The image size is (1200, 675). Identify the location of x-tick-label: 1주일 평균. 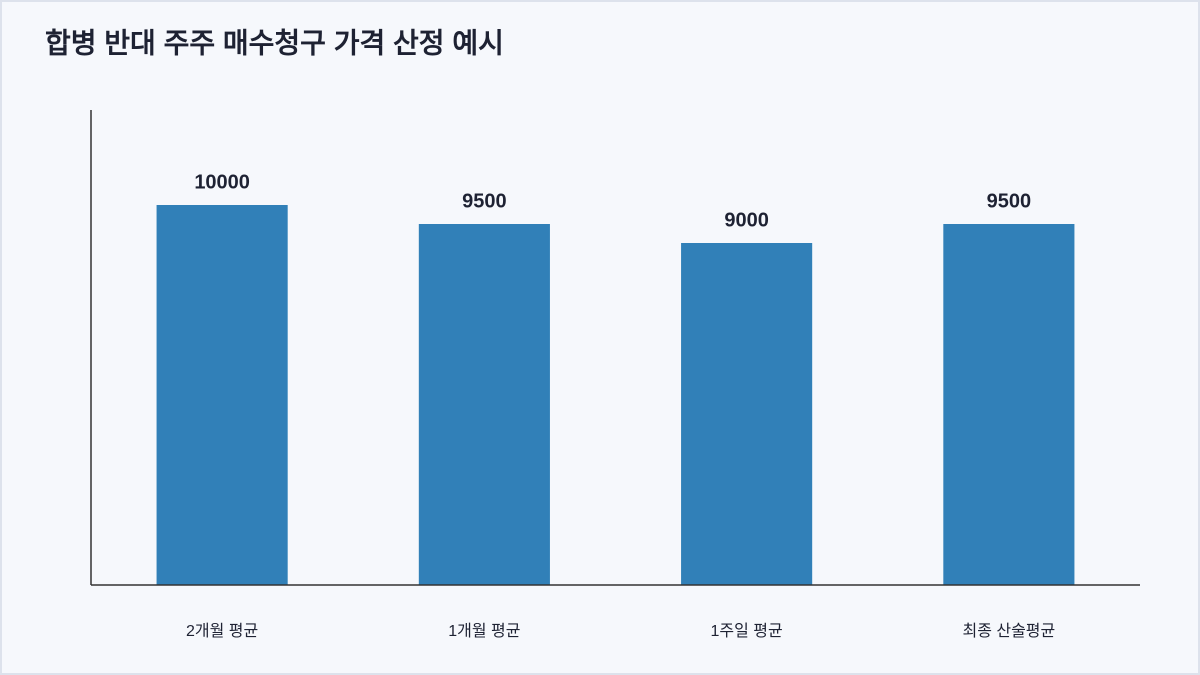
(747, 631).